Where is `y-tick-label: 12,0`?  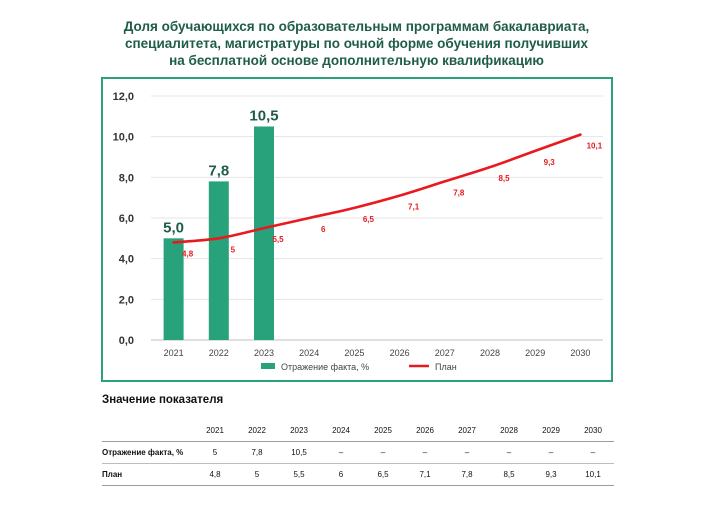
y-tick-label: 12,0 is located at coordinates (123, 97).